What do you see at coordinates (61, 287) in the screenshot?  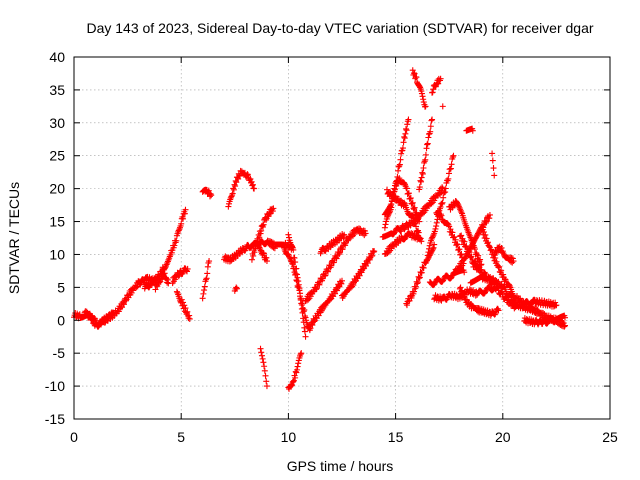 I see `y-tick-label: 5` at bounding box center [61, 287].